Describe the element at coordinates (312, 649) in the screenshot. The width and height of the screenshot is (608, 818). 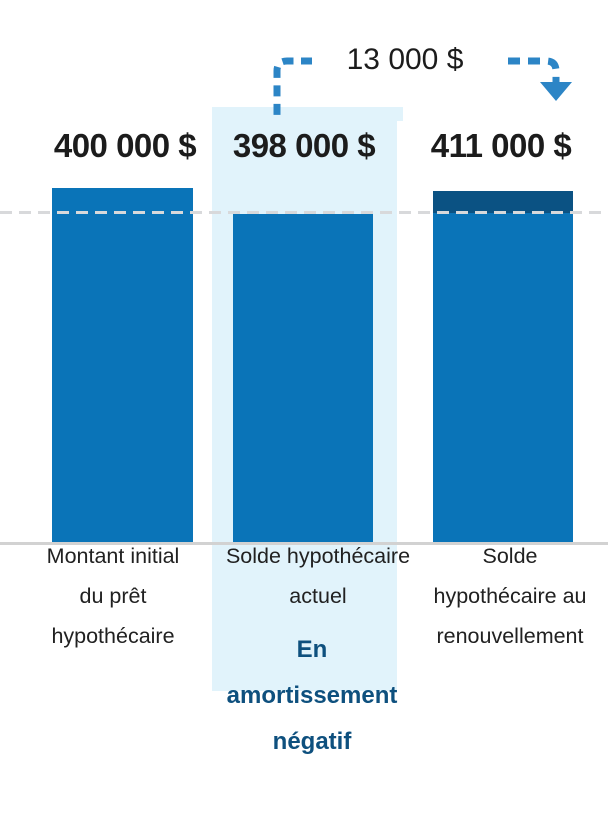
I see `note-line: En` at that location.